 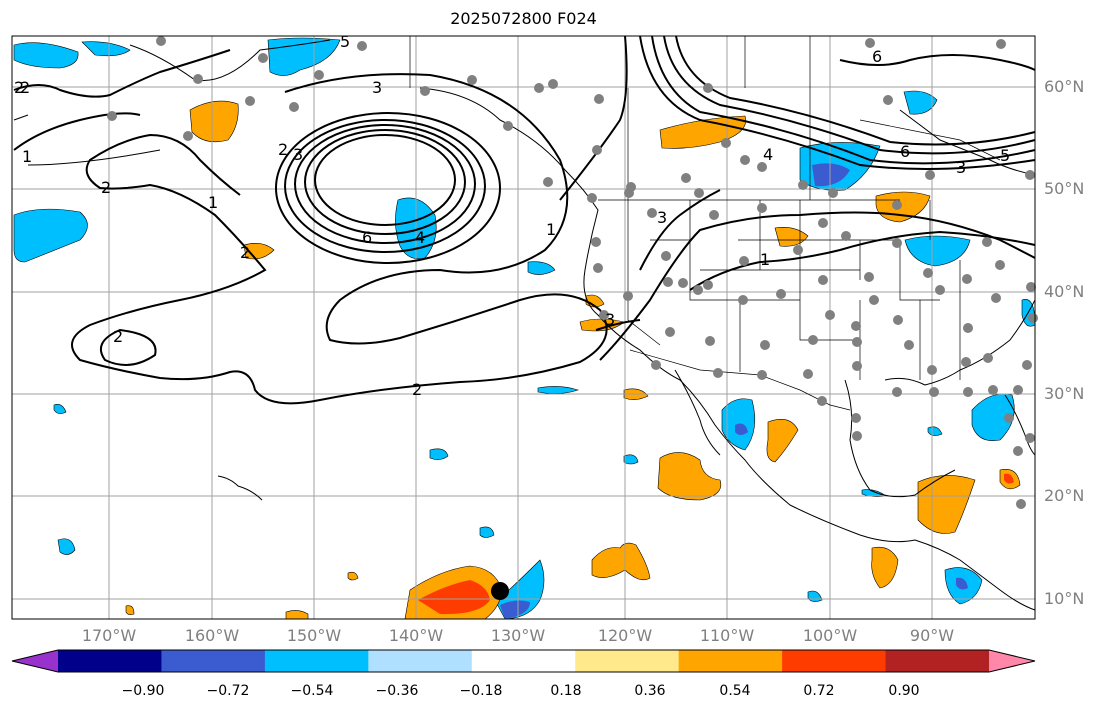 What do you see at coordinates (1064, 291) in the screenshot?
I see `lat-label-40n: 40°N` at bounding box center [1064, 291].